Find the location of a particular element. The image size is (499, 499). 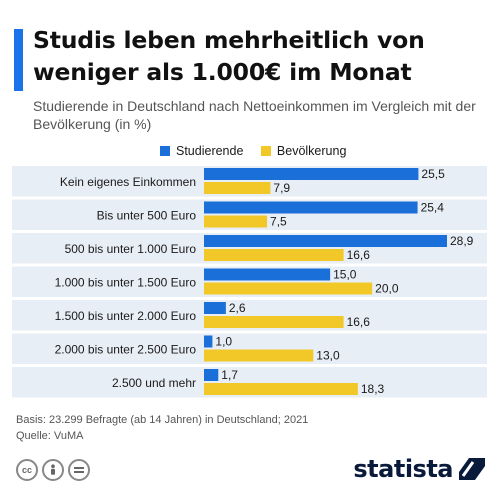

legend: Studierende Bevölkerung is located at coordinates (260, 151).